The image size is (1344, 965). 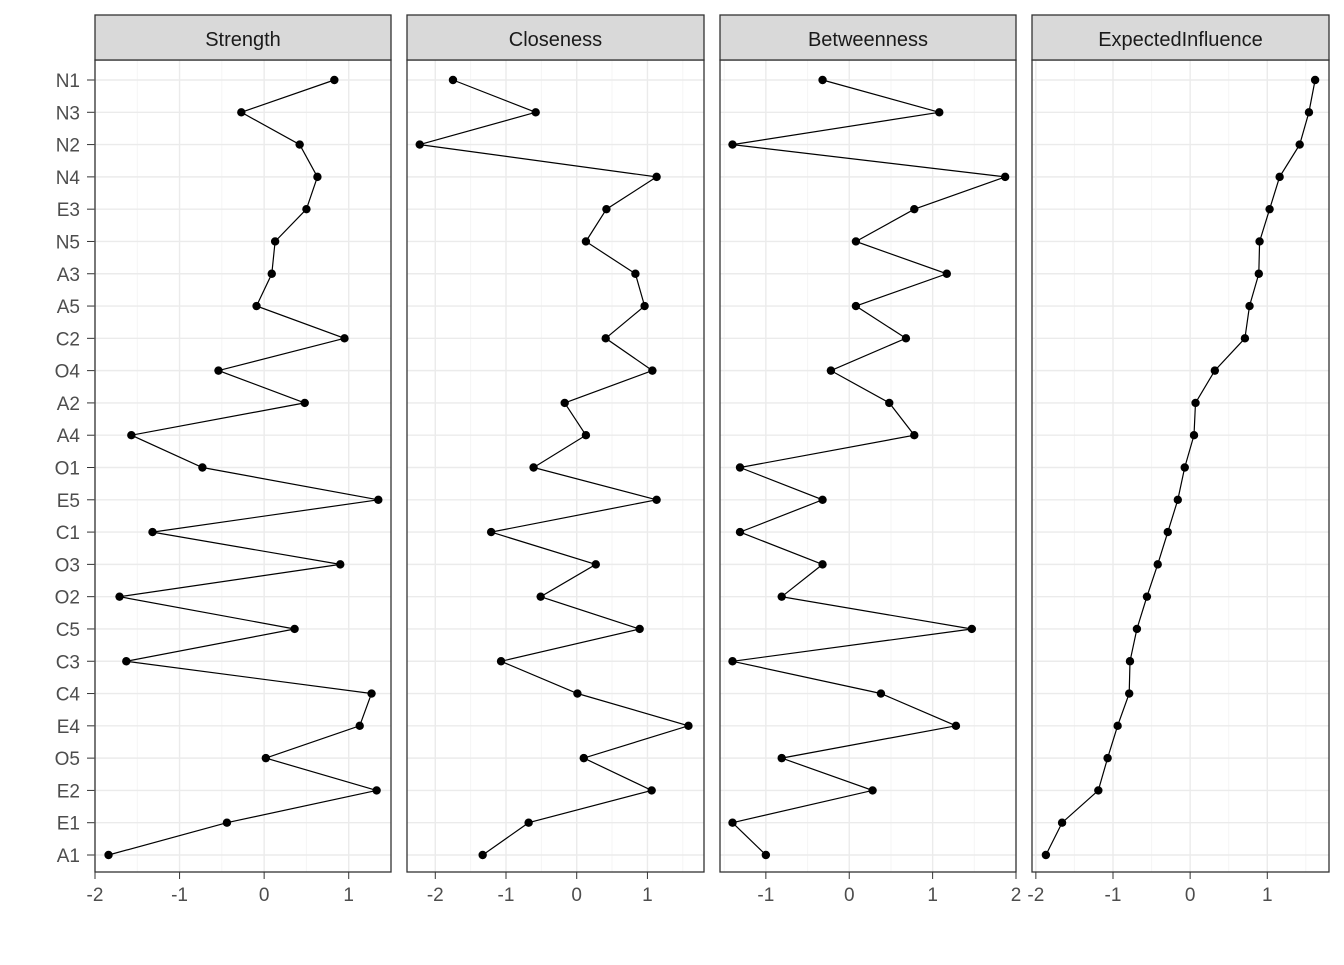 What do you see at coordinates (849, 895) in the screenshot?
I see `x-tick-label-betweenness: 0` at bounding box center [849, 895].